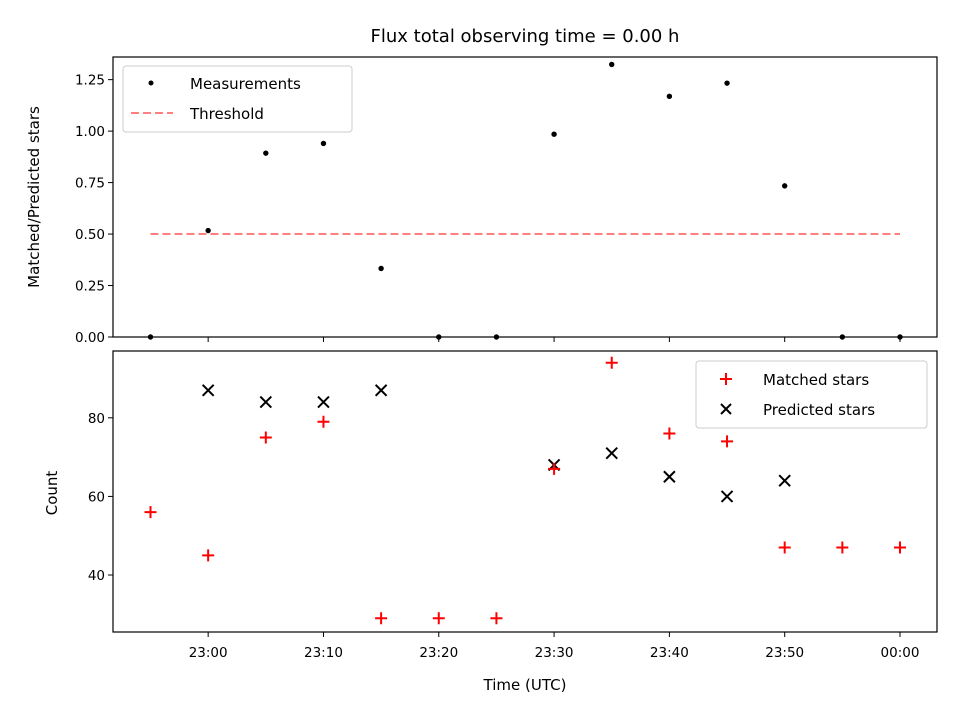  What do you see at coordinates (669, 653) in the screenshot?
I see `x-tick-label: 23:40` at bounding box center [669, 653].